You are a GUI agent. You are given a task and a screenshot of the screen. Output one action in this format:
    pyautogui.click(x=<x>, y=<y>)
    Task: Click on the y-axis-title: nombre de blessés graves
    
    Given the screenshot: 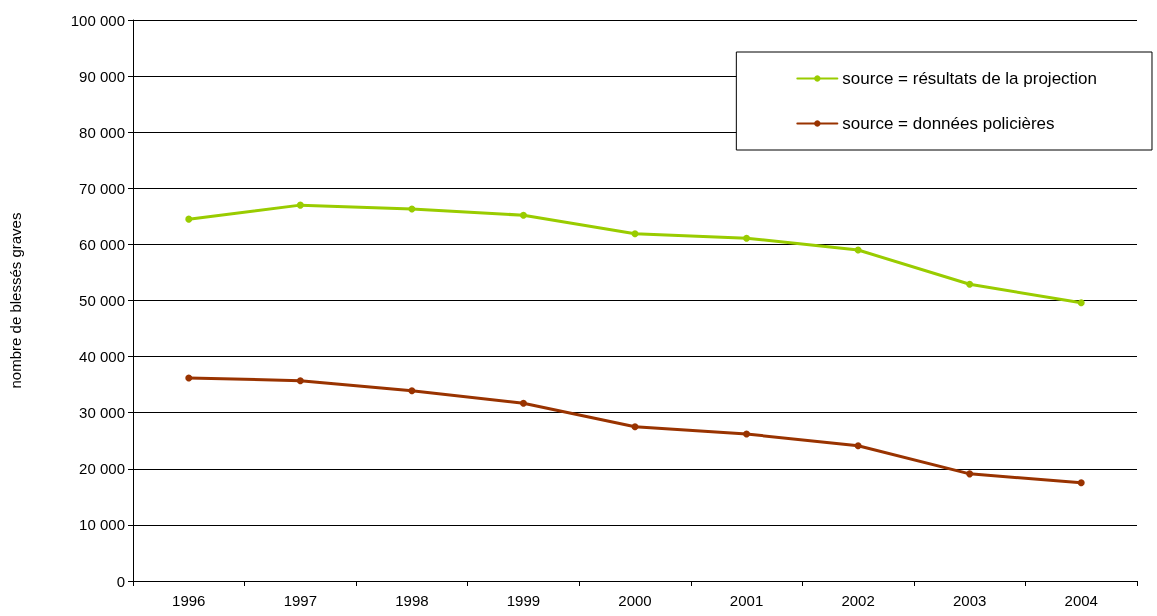 What is the action you would take?
    pyautogui.click(x=15, y=300)
    